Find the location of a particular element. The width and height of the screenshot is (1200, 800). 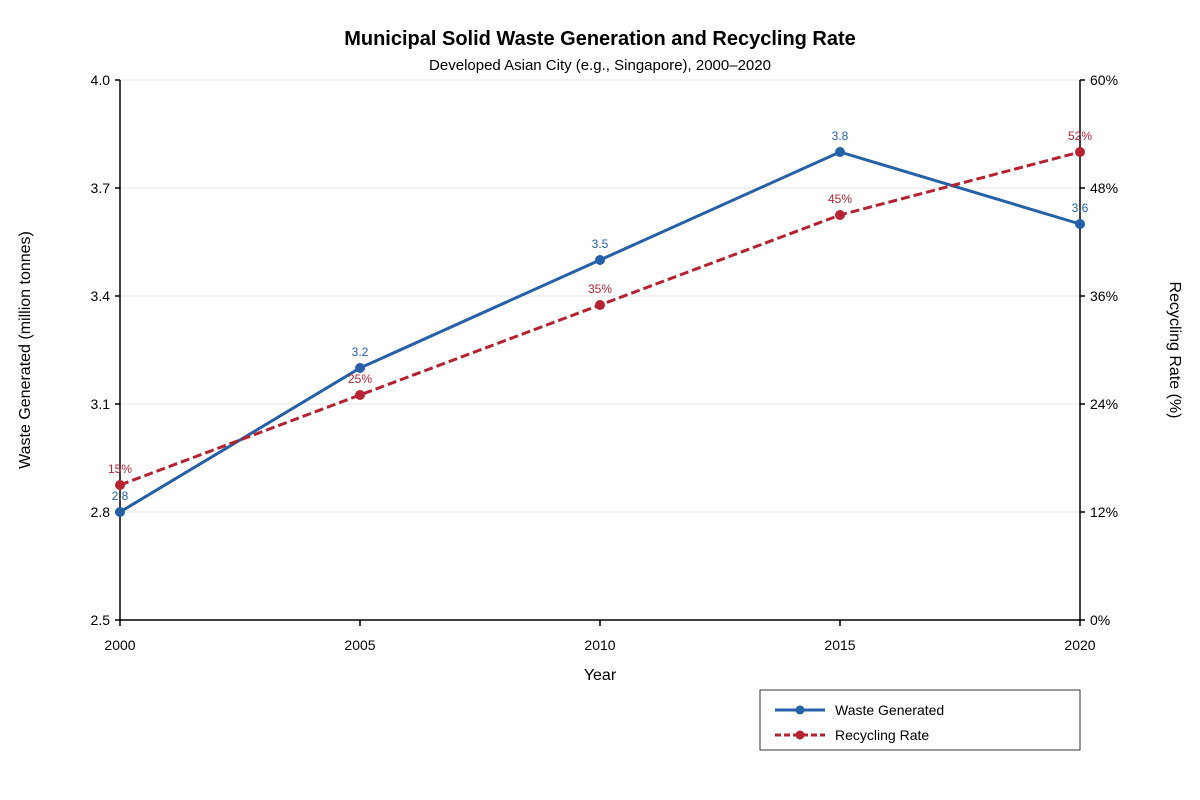

y-left-tick-label: 3.4 is located at coordinates (101, 296).